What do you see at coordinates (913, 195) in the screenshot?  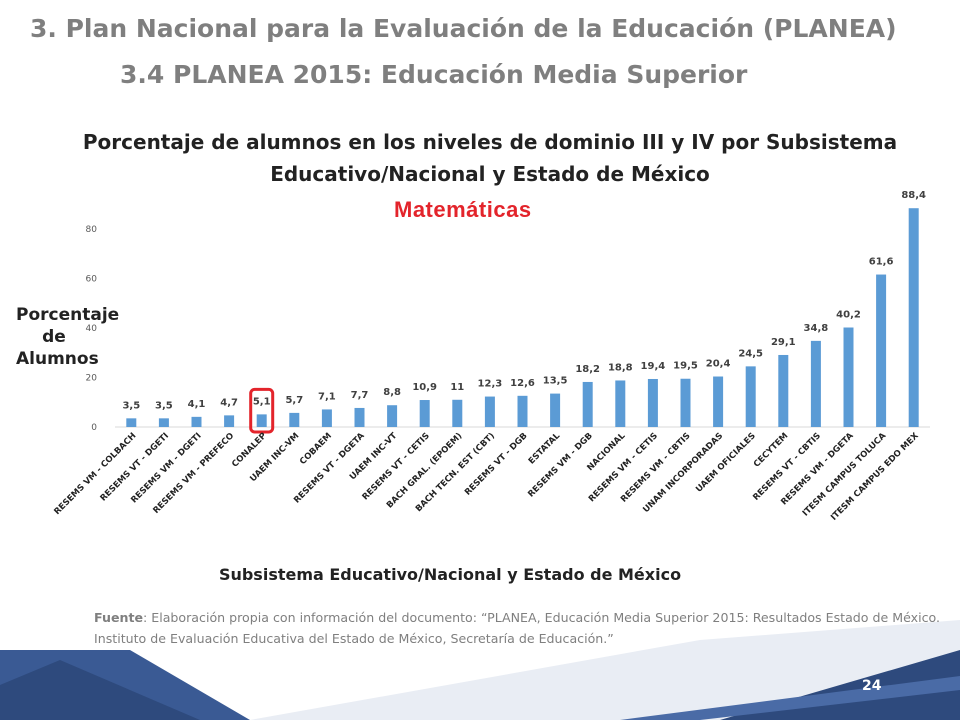 I see `data-label: 88,4` at bounding box center [913, 195].